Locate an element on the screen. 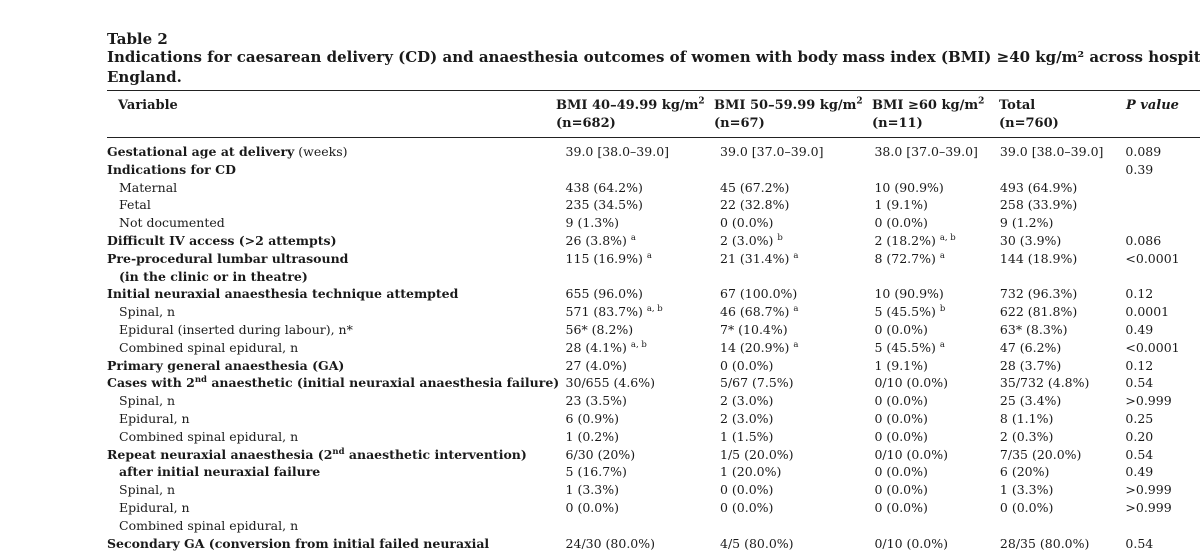 This screenshot has width=1200, height=554. cell-value: 258 (33.9%) is located at coordinates (1038, 205).